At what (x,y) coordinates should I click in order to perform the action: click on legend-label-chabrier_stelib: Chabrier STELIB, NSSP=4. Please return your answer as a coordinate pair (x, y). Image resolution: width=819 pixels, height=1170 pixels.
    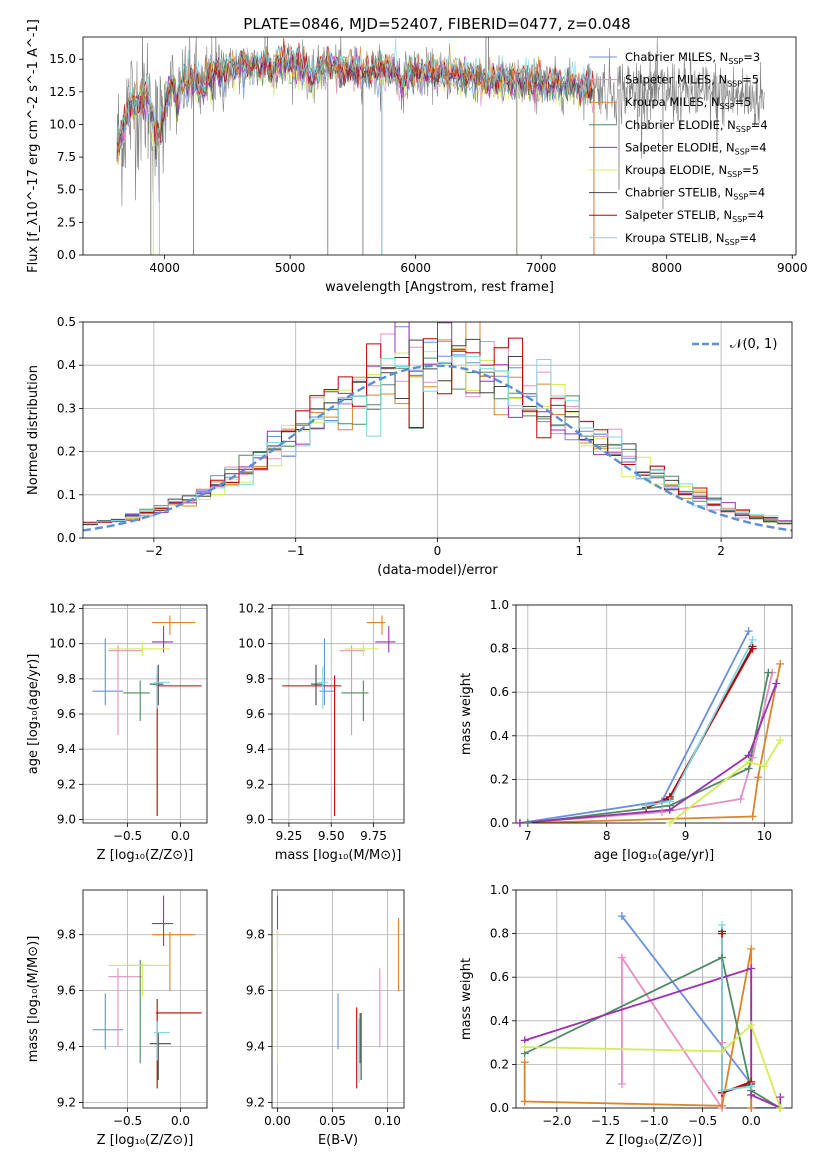
    Looking at the image, I should click on (695, 194).